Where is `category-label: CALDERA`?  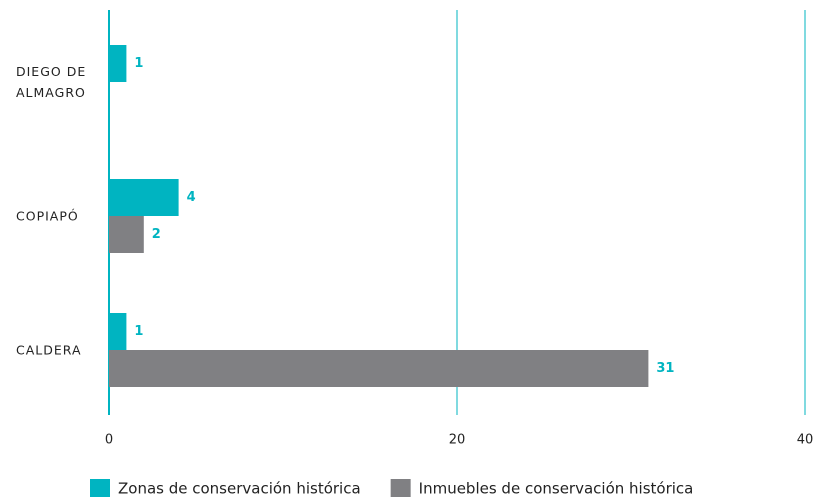
category-label: CALDERA is located at coordinates (49, 350).